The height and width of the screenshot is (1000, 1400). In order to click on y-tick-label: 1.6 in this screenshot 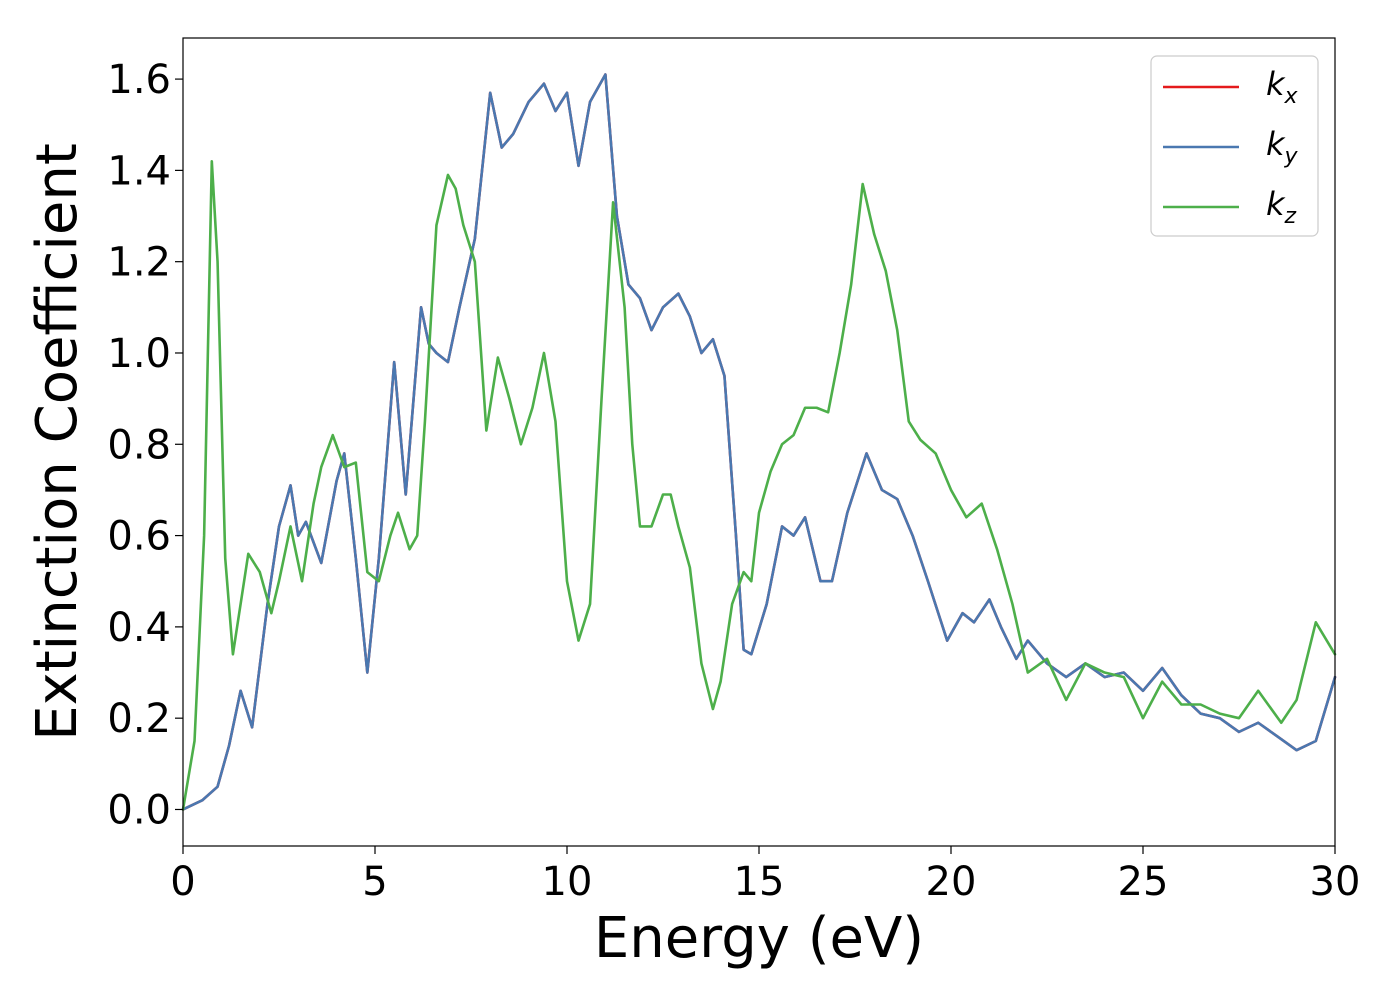, I will do `click(139, 80)`.